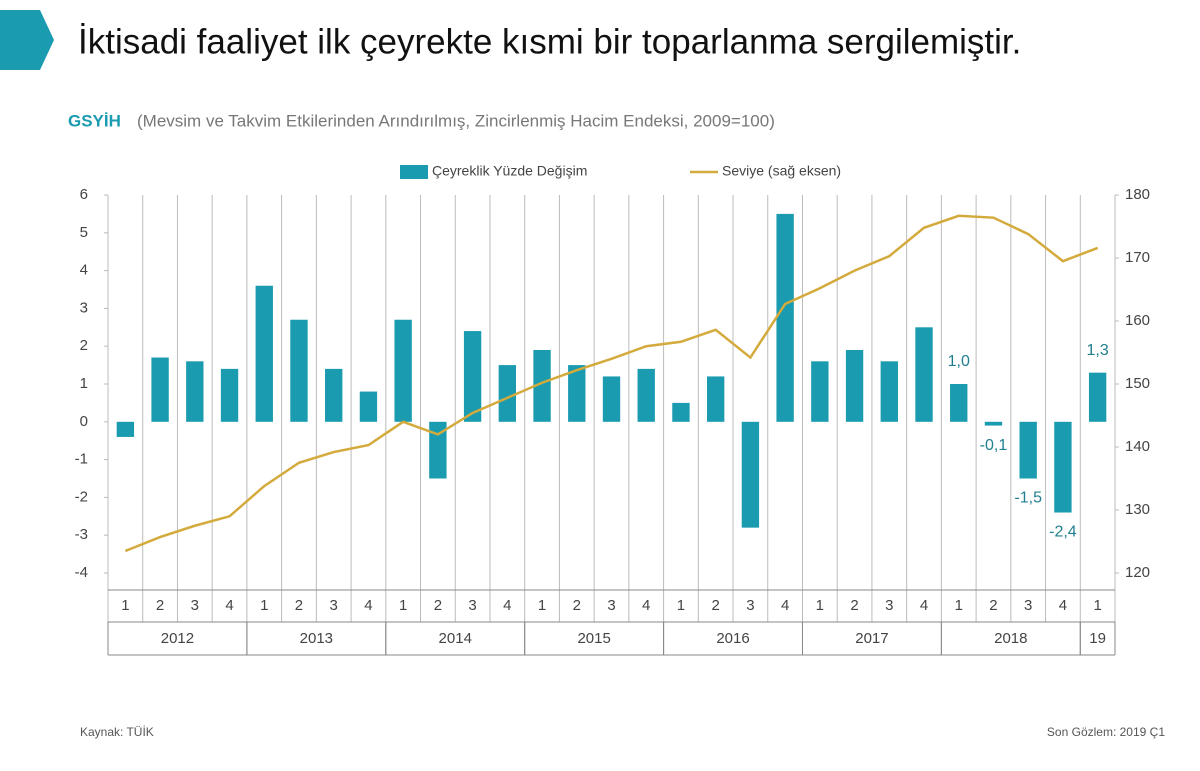 Image resolution: width=1200 pixels, height=771 pixels. I want to click on y2-tick-label: 120, so click(1137, 572).